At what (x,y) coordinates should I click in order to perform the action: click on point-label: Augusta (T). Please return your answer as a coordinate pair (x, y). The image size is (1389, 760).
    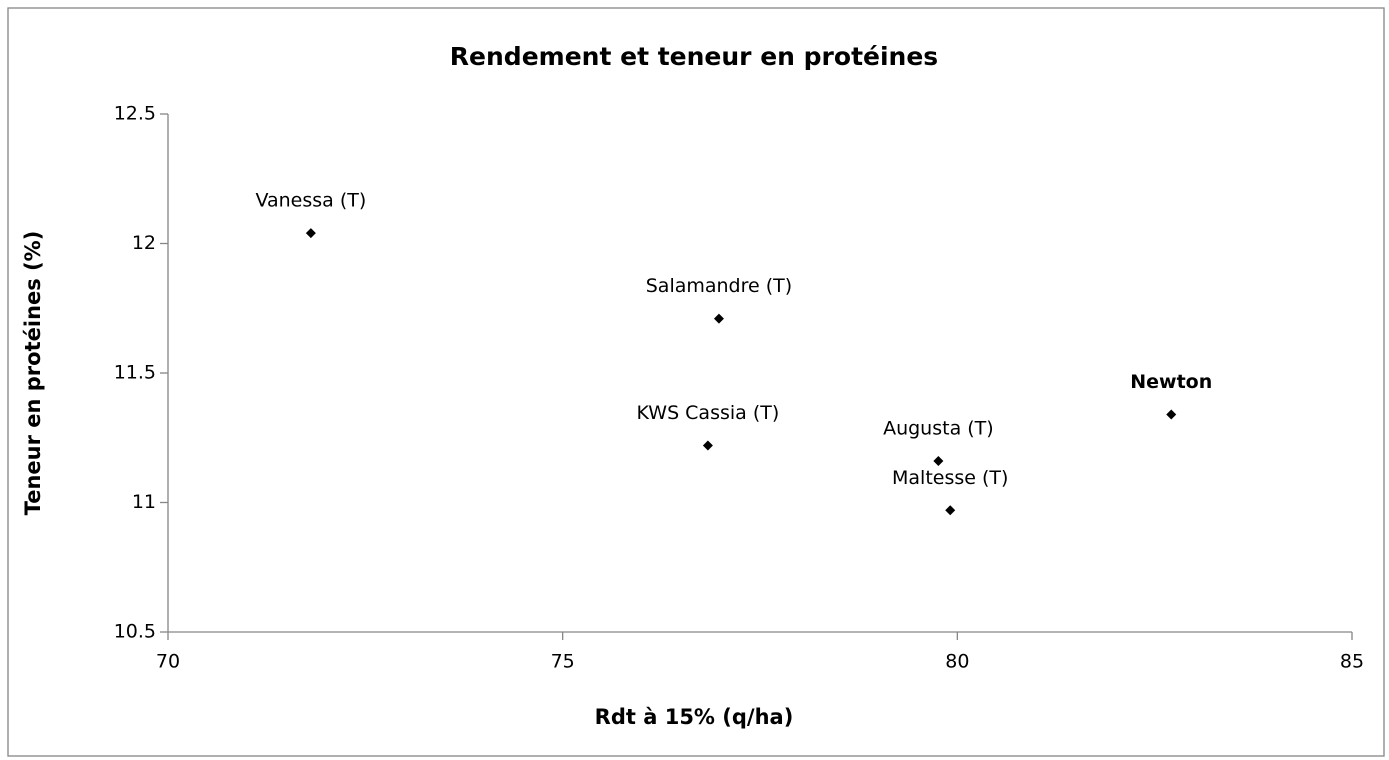
    Looking at the image, I should click on (938, 429).